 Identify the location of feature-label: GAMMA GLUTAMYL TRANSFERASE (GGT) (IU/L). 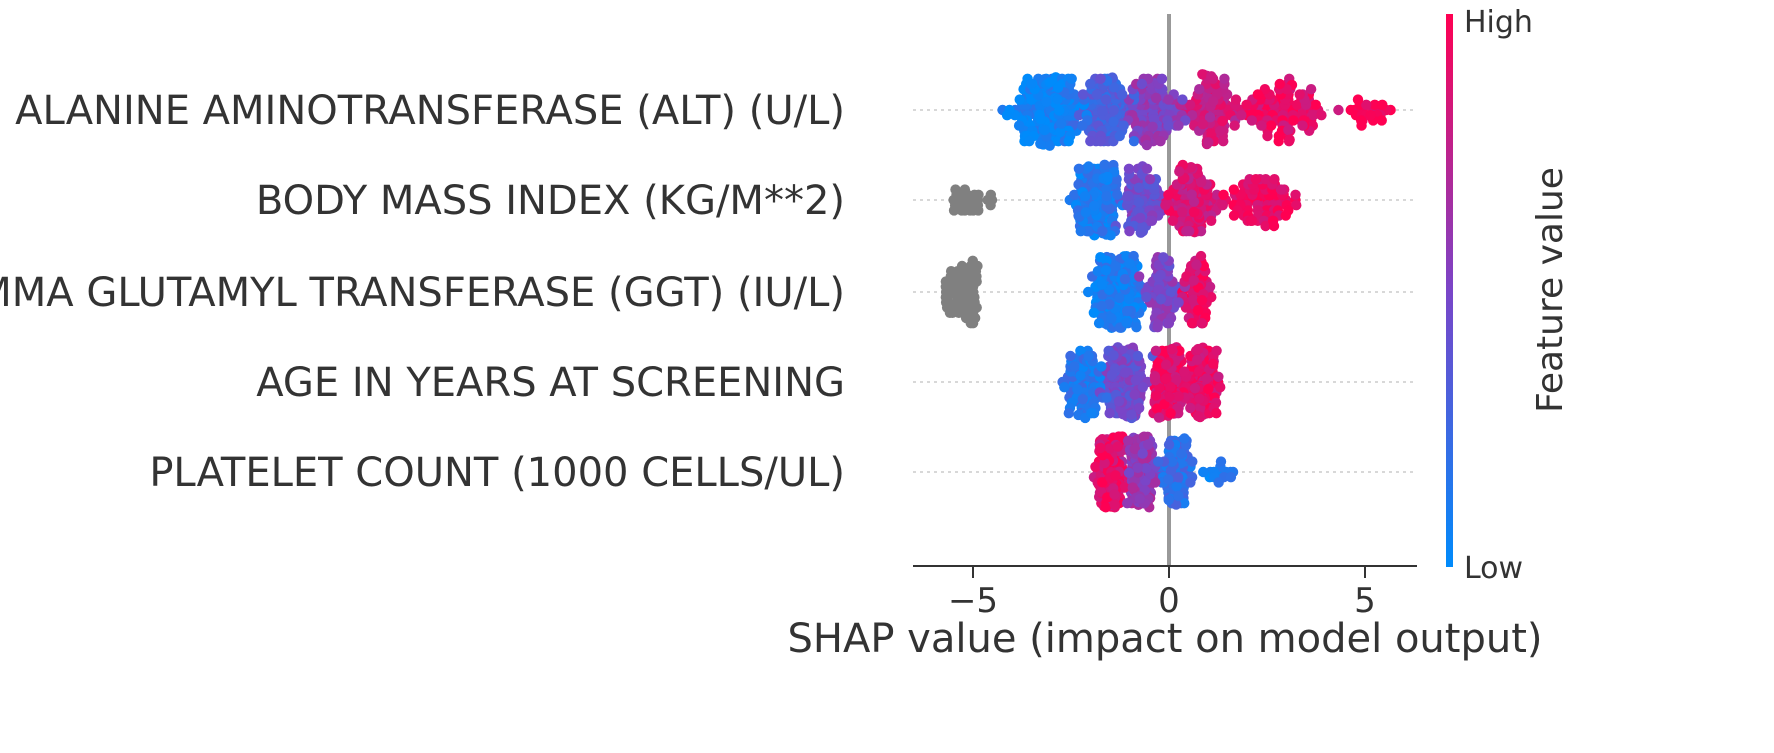
(422, 293).